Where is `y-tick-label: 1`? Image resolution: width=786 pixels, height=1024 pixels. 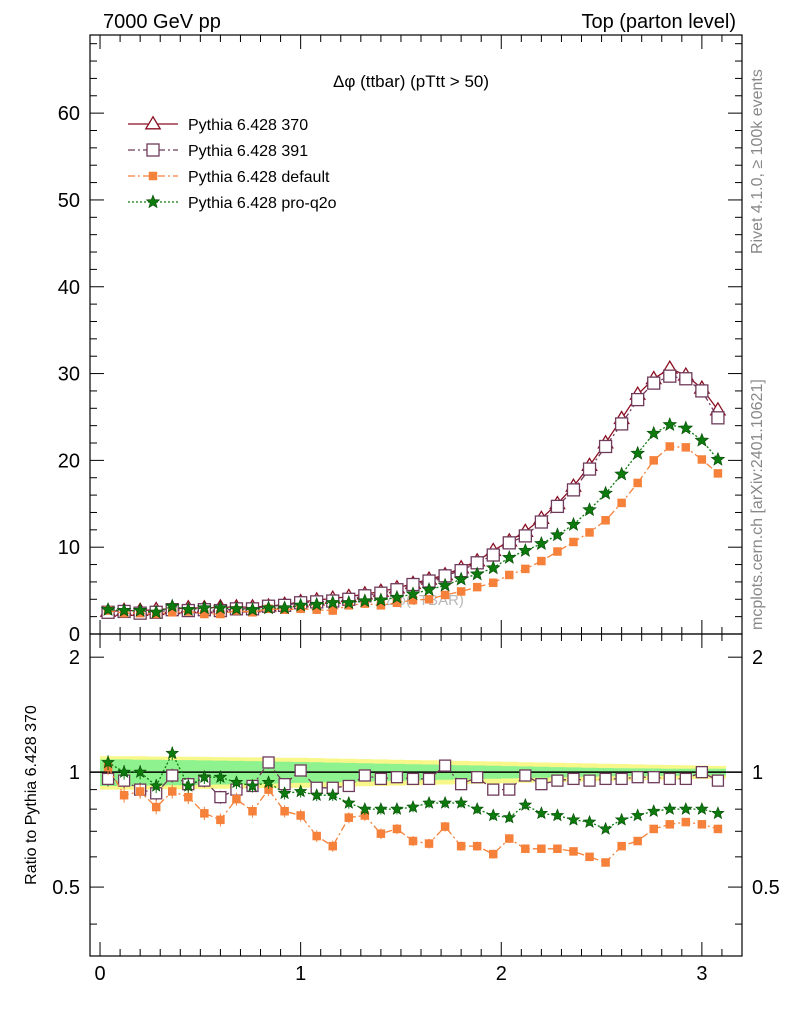
y-tick-label: 1 is located at coordinates (74, 773).